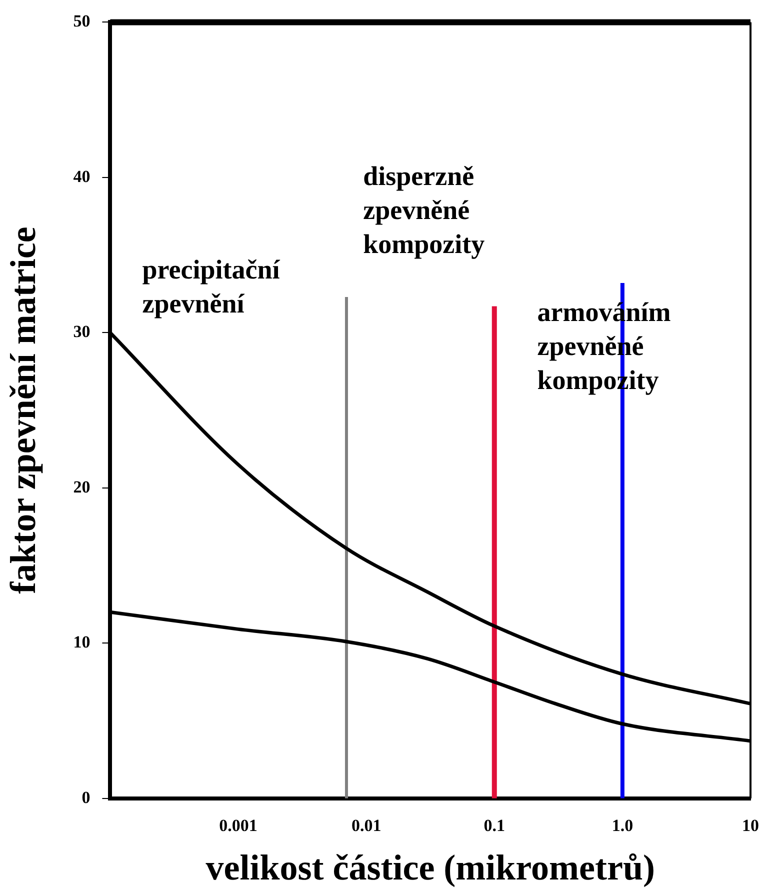  What do you see at coordinates (81, 176) in the screenshot?
I see `y-tick-label: 40` at bounding box center [81, 176].